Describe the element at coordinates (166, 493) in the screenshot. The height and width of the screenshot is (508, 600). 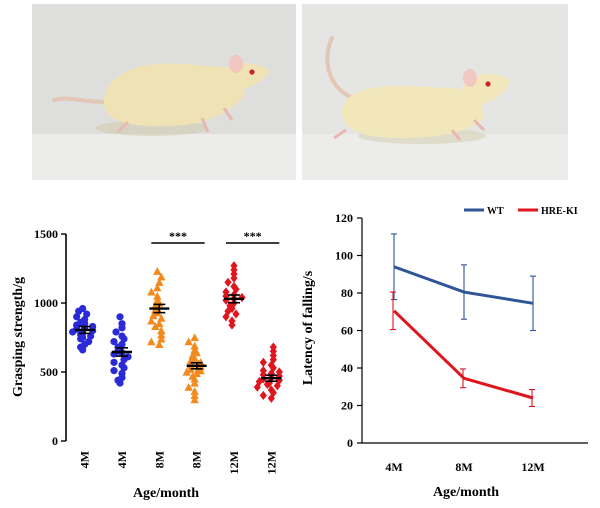
I see `grip-x-axis-label: Age/month` at that location.